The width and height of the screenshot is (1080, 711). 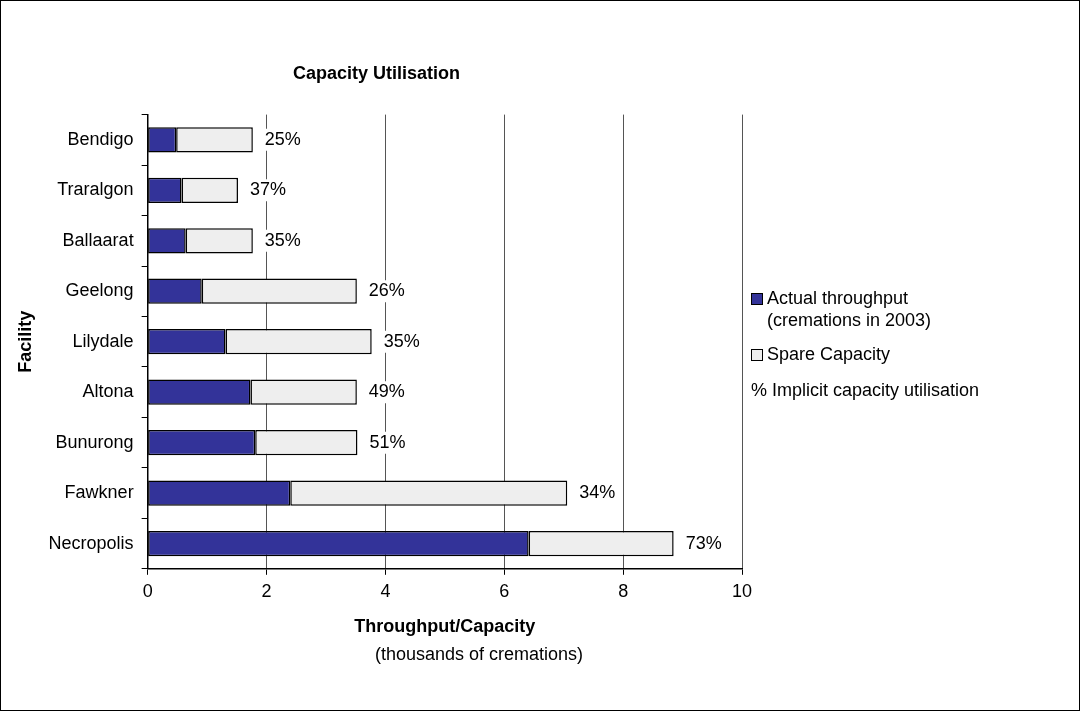 I want to click on y-tick-label: Fawkner, so click(x=99, y=492).